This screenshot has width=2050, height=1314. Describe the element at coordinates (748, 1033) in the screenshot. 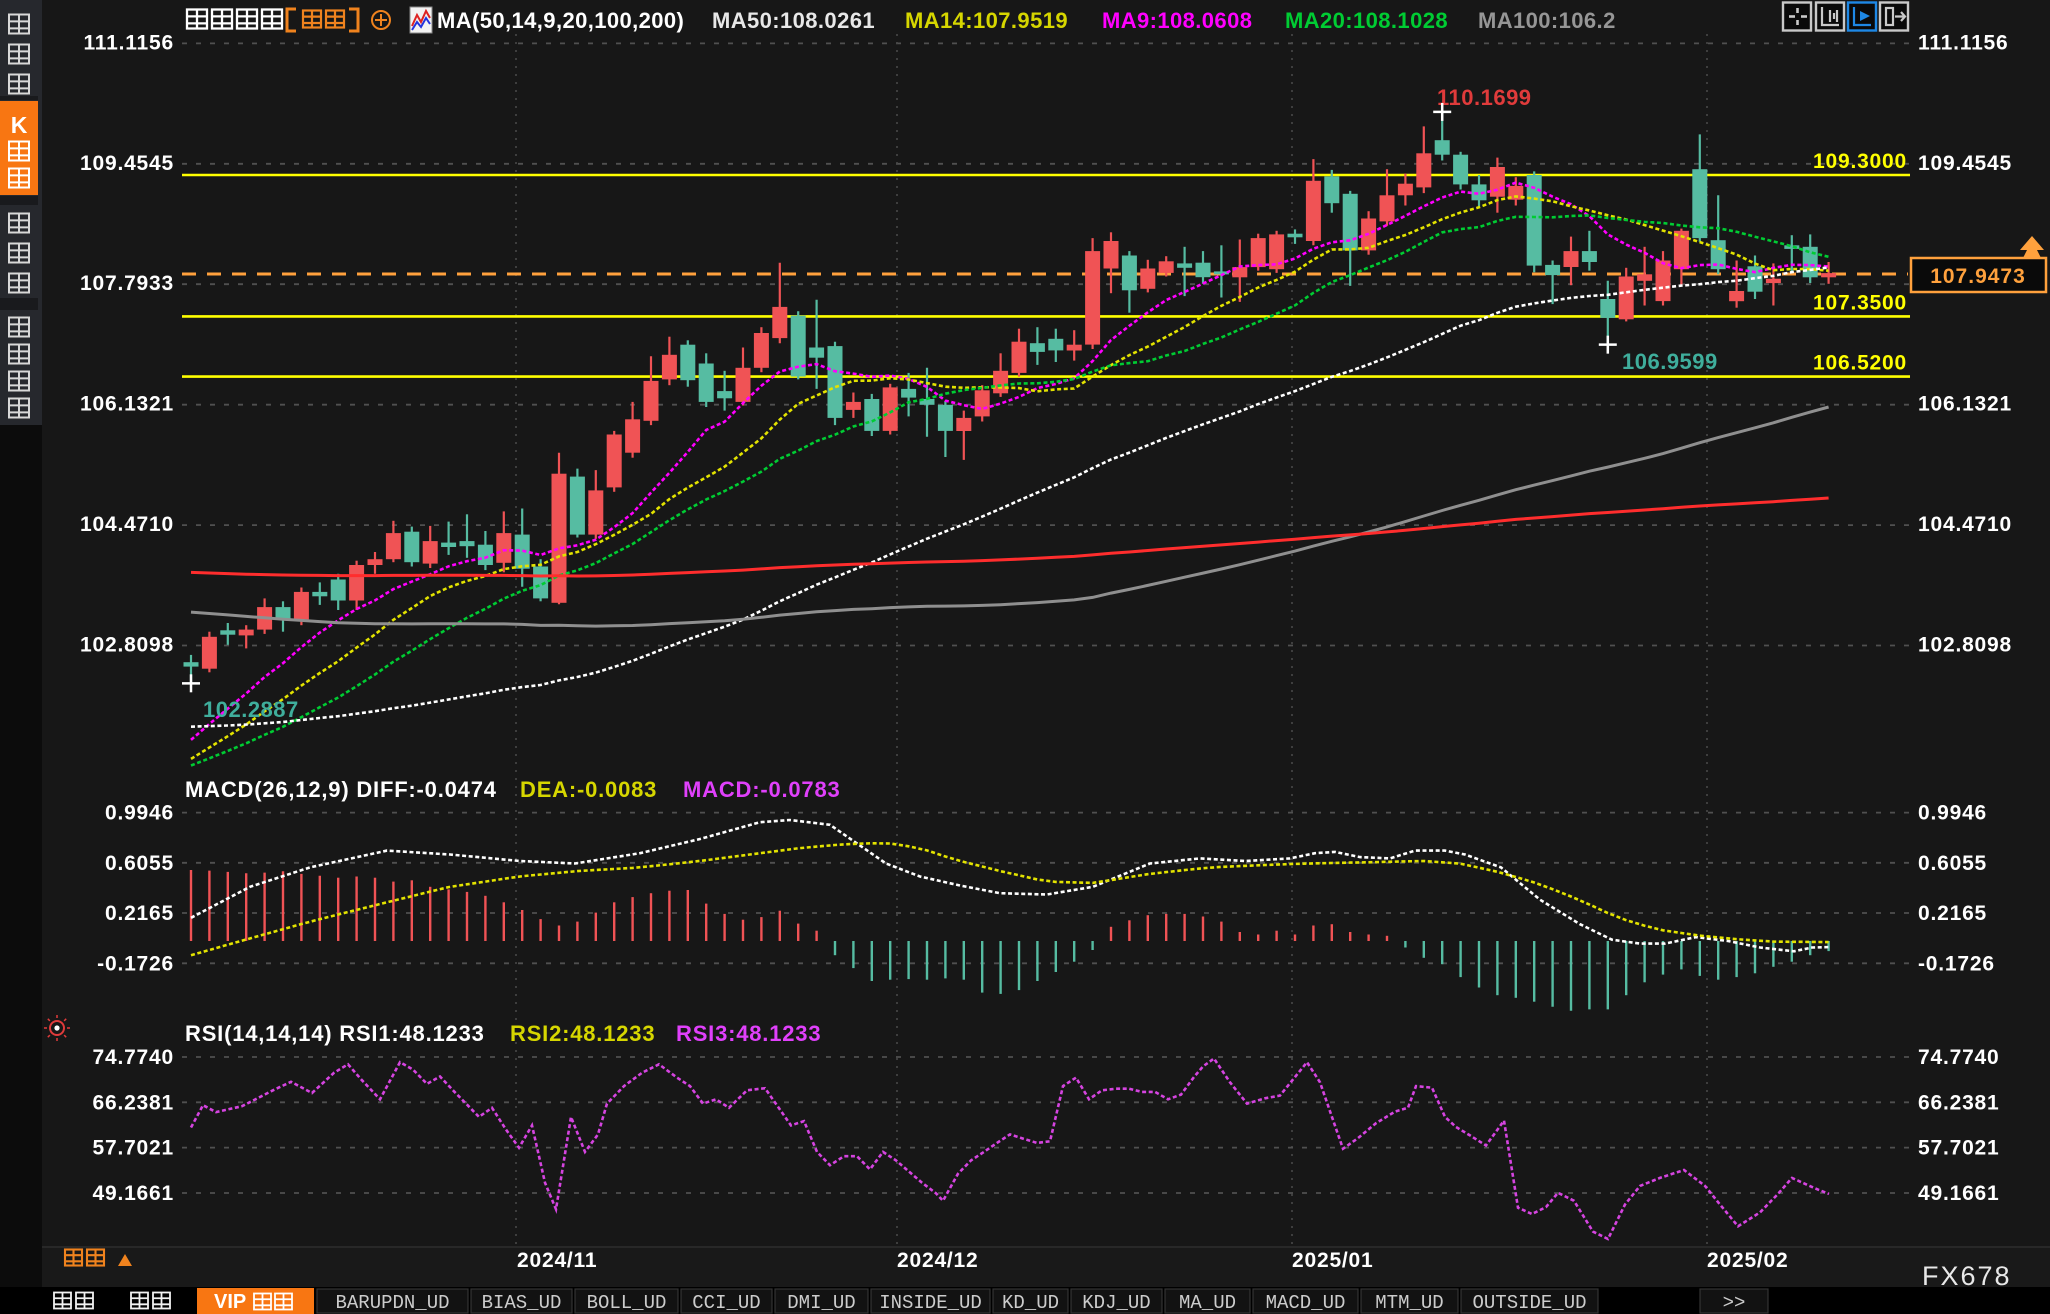

I see `svg-text: RSI3:48.1233` at that location.